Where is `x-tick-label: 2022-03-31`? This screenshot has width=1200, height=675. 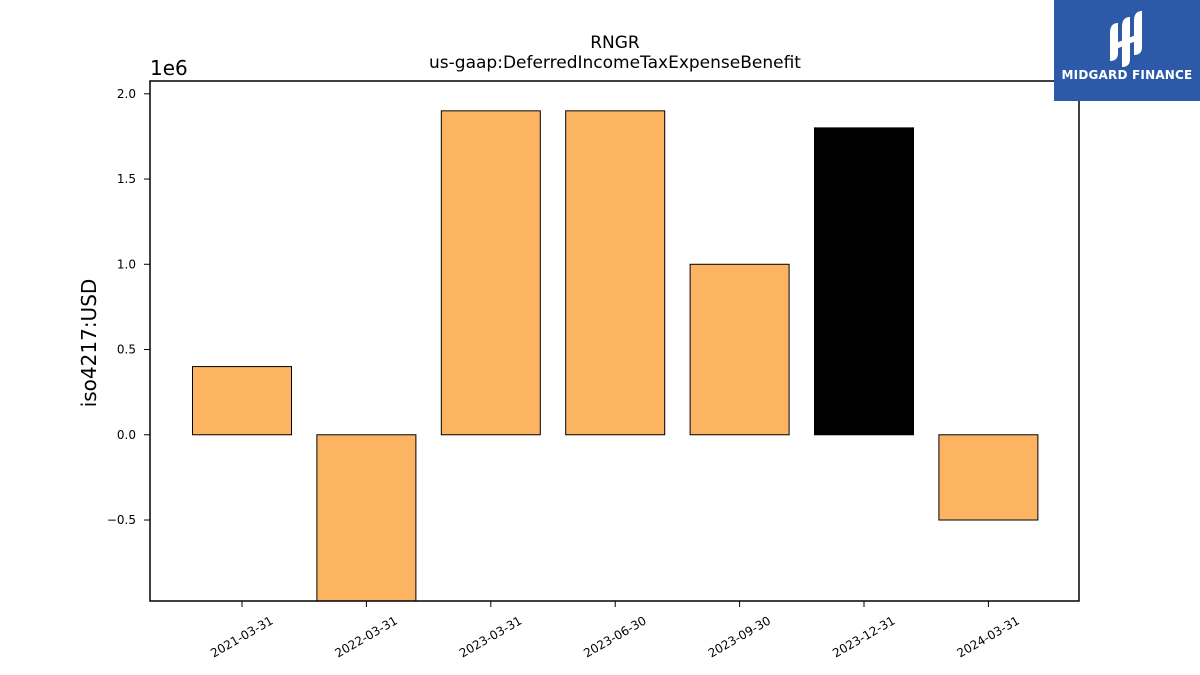
x-tick-label: 2022-03-31 is located at coordinates (365, 636).